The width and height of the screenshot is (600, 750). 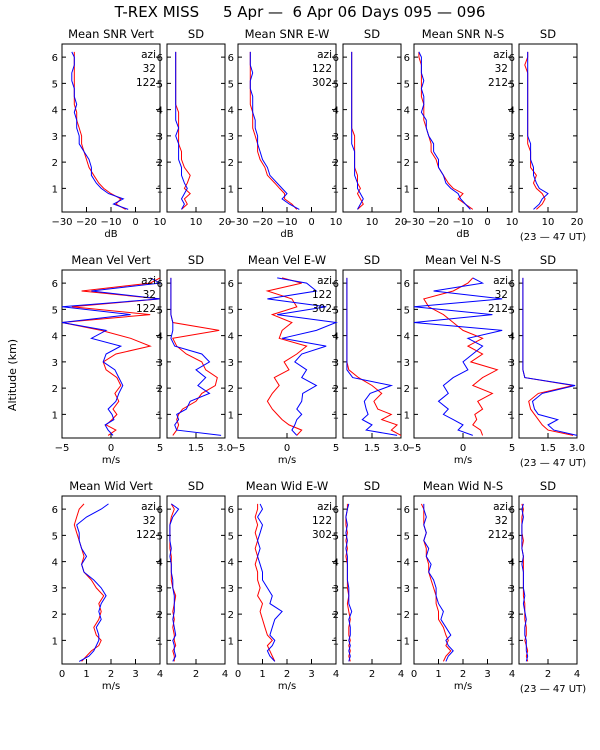 I want to click on legend-entry-blue: 122, so click(x=146, y=83).